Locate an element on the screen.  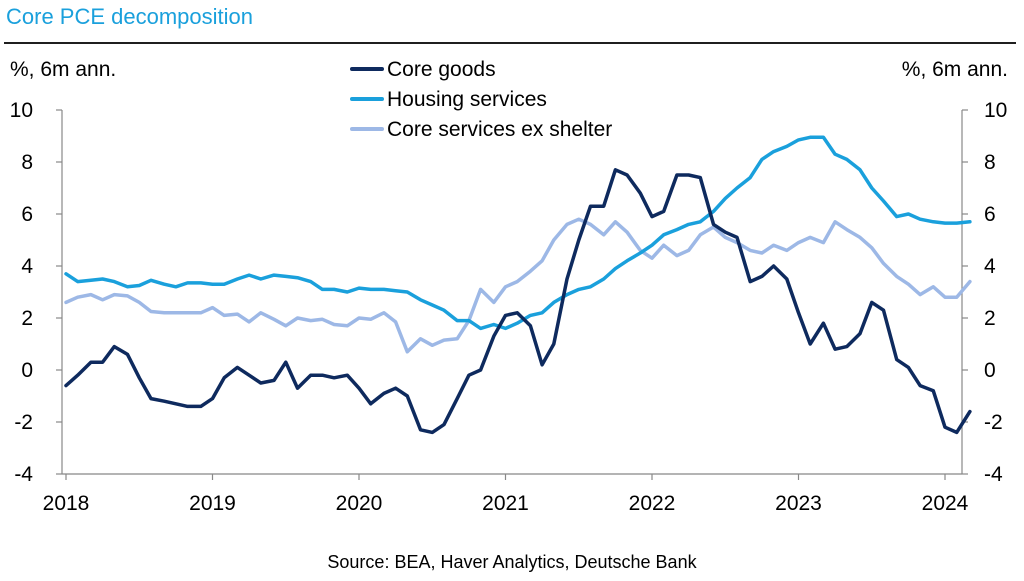
y-tick-label-left: -4 is located at coordinates (23, 474).